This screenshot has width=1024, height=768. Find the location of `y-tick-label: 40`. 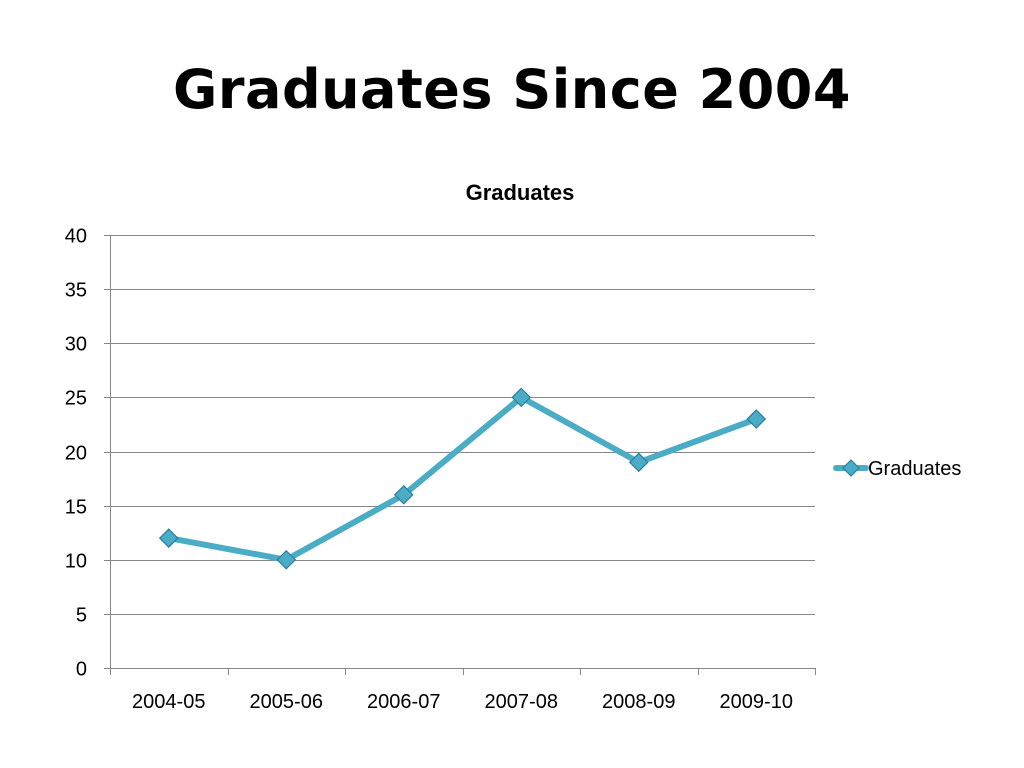

y-tick-label: 40 is located at coordinates (76, 237).